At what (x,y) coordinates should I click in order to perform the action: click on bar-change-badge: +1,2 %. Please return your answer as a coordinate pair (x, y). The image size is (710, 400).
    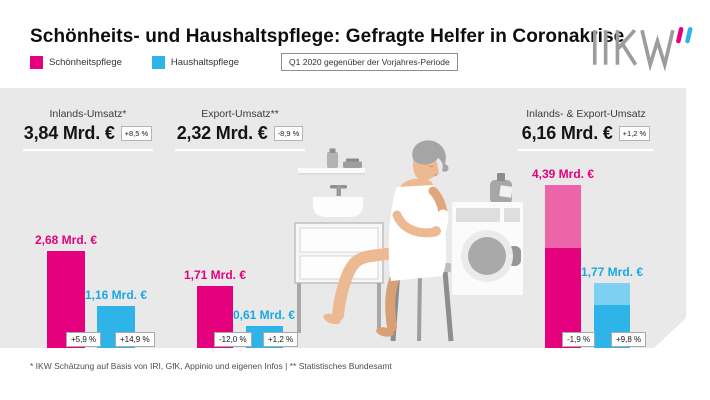
    Looking at the image, I should click on (281, 339).